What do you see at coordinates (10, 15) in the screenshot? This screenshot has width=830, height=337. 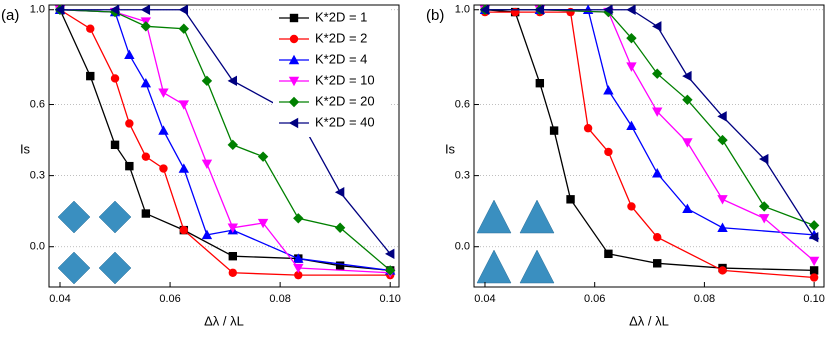 I see `panel-label: (a)` at bounding box center [10, 15].